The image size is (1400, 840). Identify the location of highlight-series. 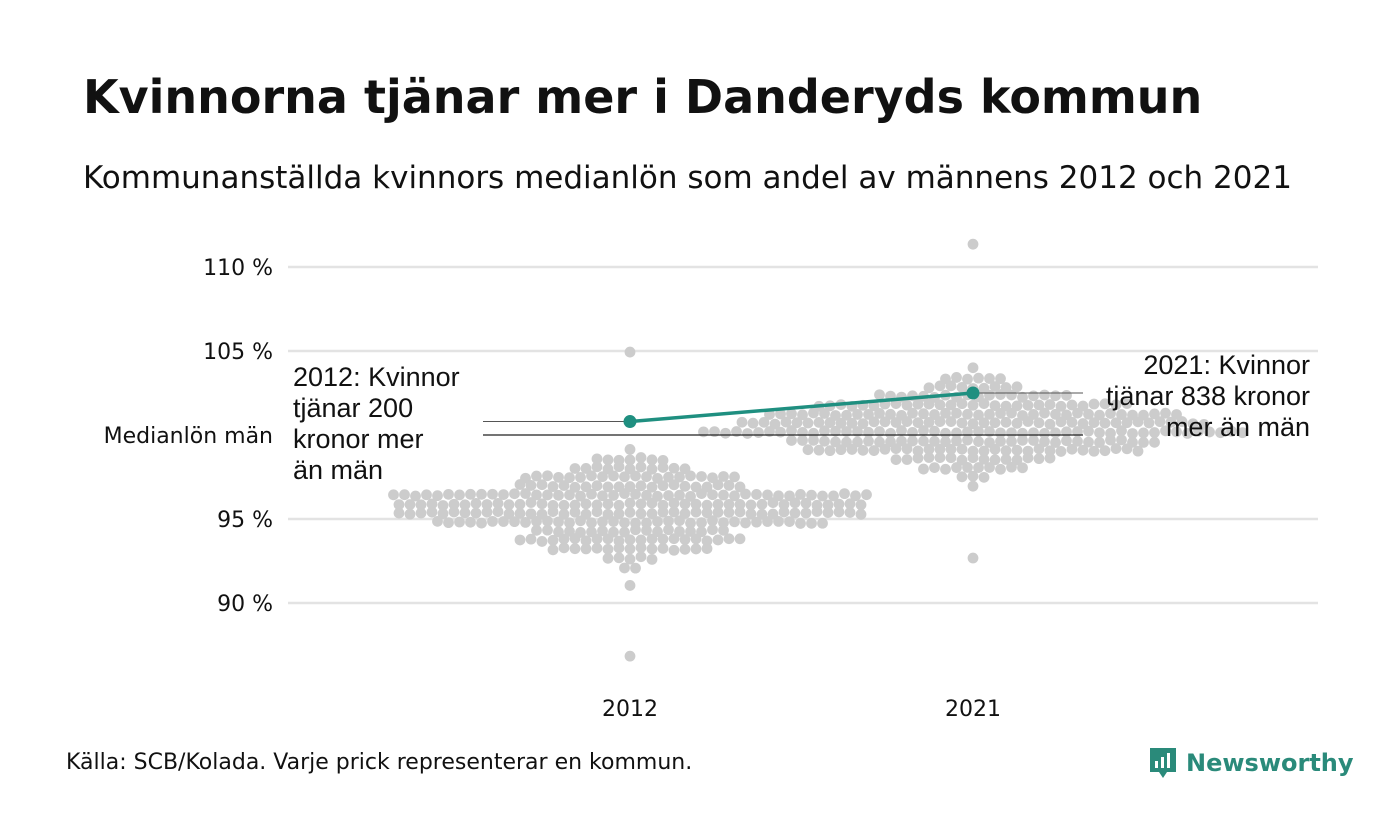
(801, 407).